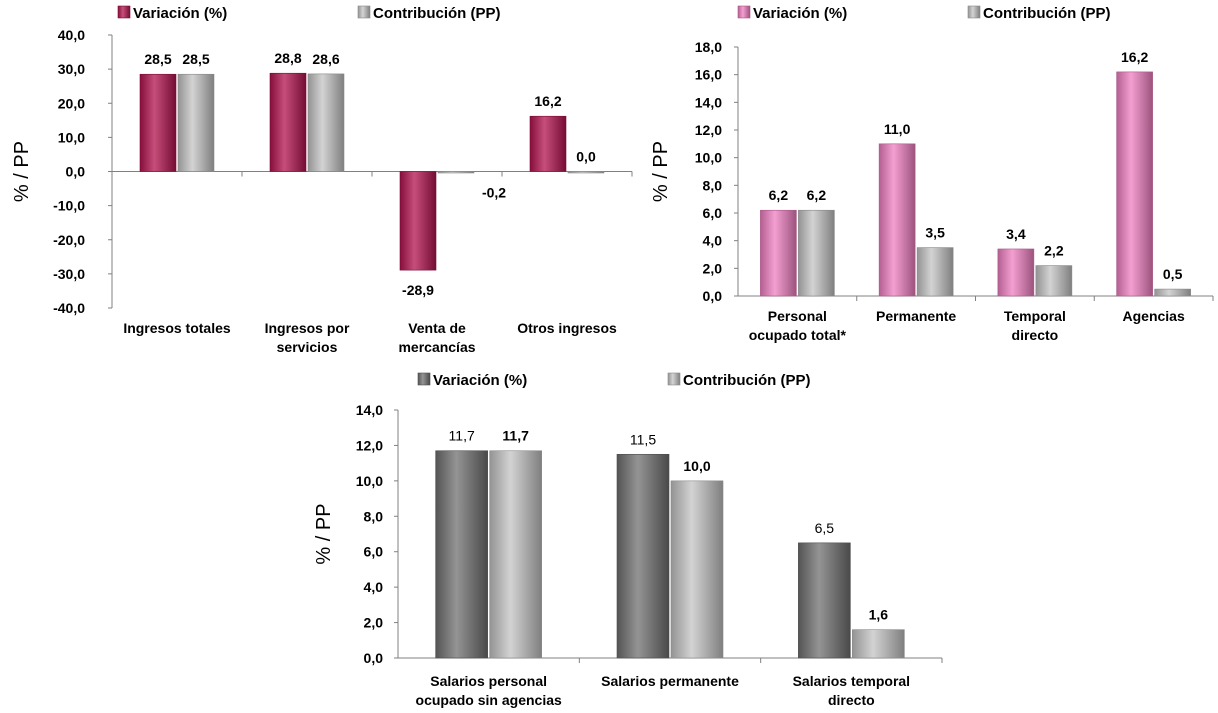  I want to click on data-label: 28,6, so click(325, 59).